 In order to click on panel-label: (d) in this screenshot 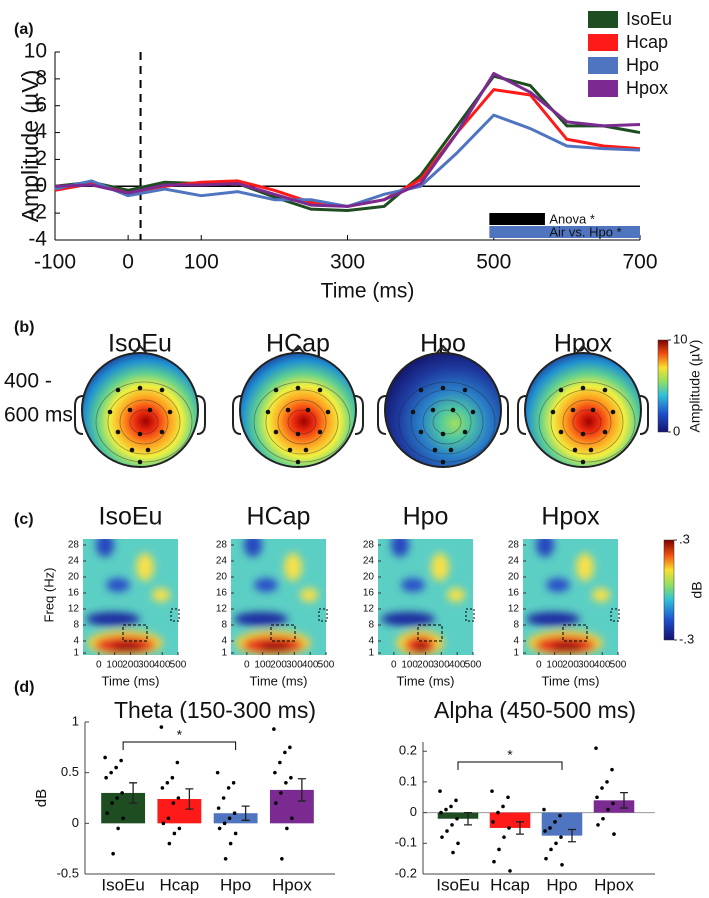, I will do `click(24, 687)`.